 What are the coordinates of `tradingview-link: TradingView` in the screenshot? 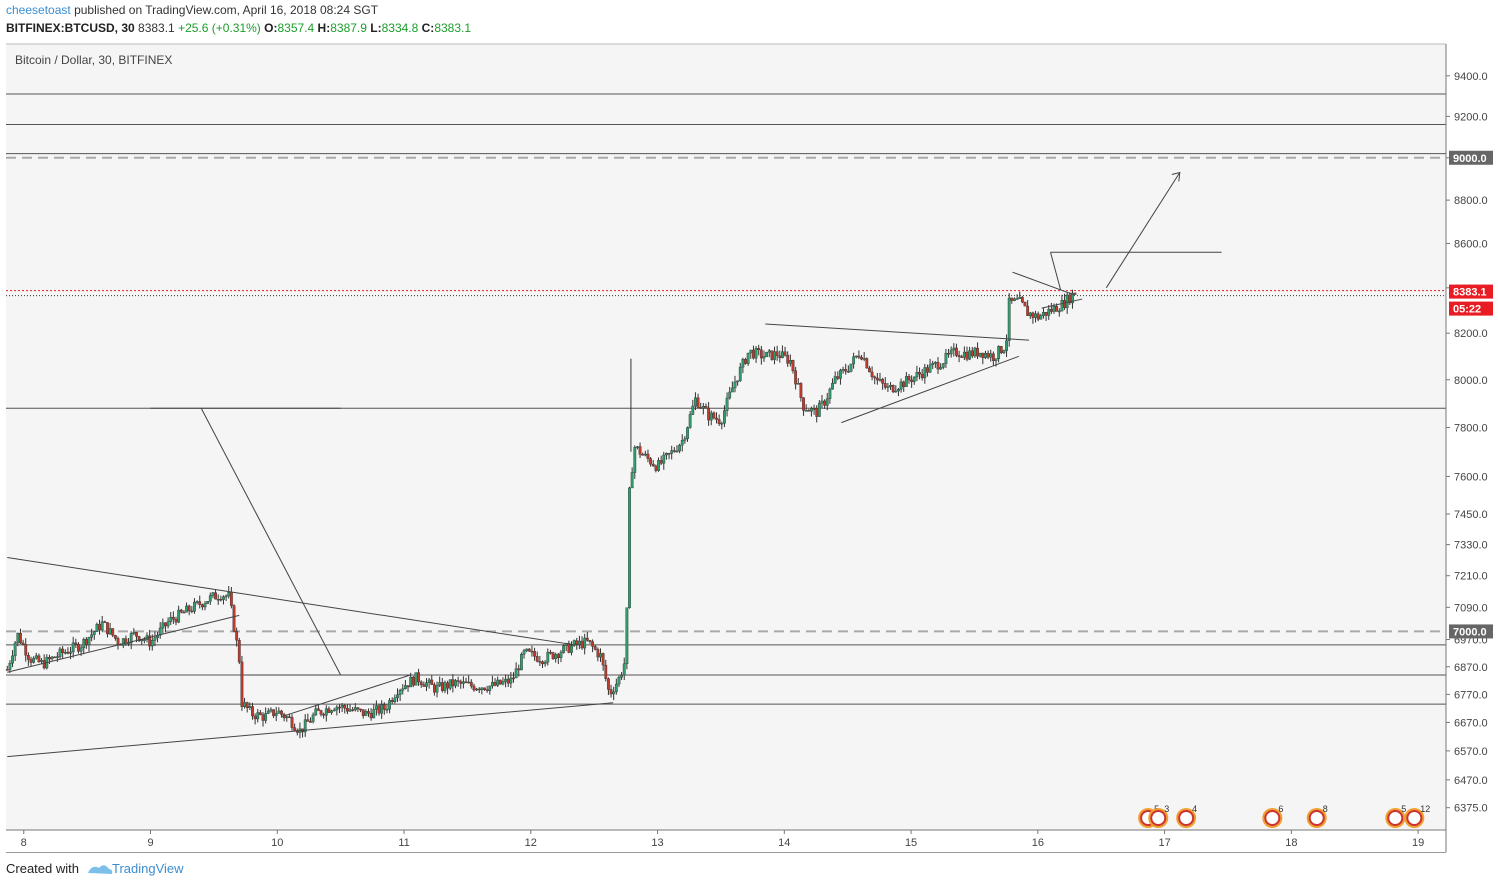 It's located at (148, 868).